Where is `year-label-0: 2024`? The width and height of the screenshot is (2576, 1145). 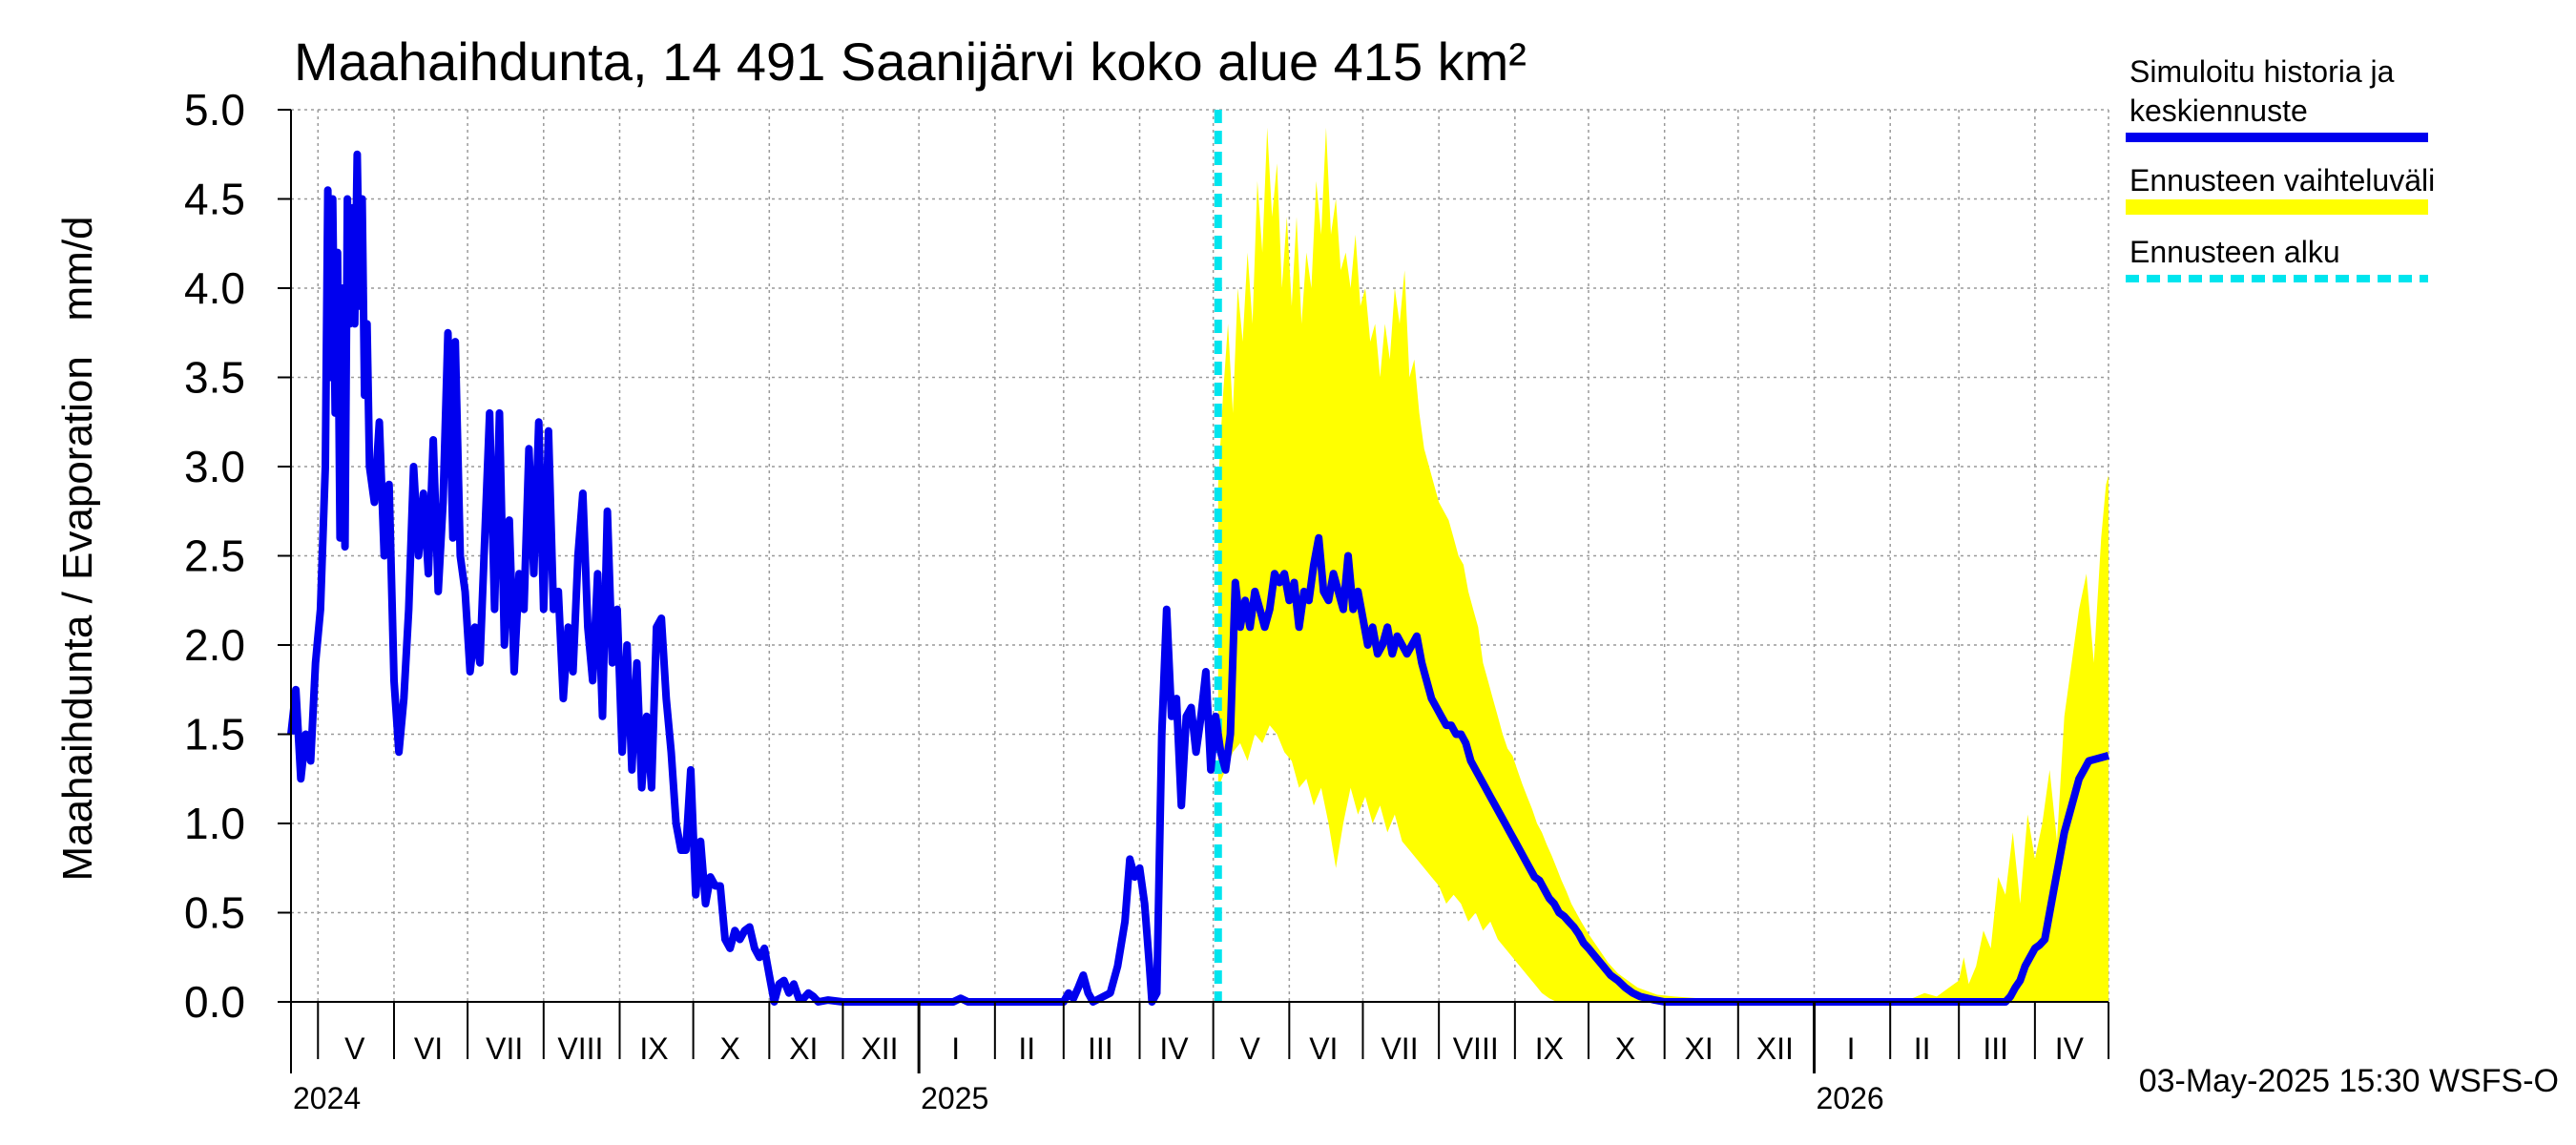 year-label-0: 2024 is located at coordinates (327, 1098).